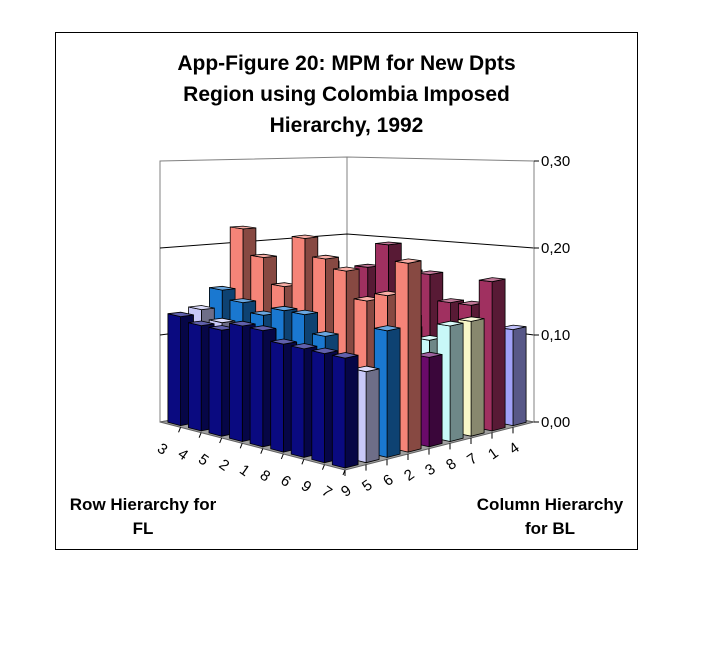  Describe the element at coordinates (162, 449) in the screenshot. I see `row-tick-label: 3` at that location.